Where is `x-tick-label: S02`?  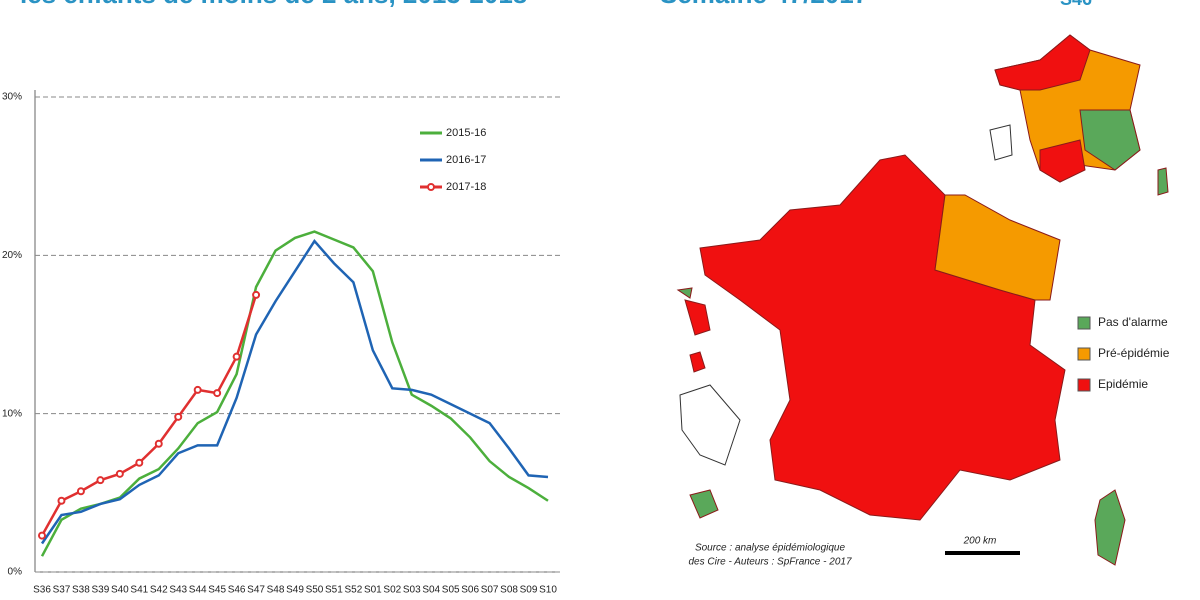 x-tick-label: S02 is located at coordinates (392, 590).